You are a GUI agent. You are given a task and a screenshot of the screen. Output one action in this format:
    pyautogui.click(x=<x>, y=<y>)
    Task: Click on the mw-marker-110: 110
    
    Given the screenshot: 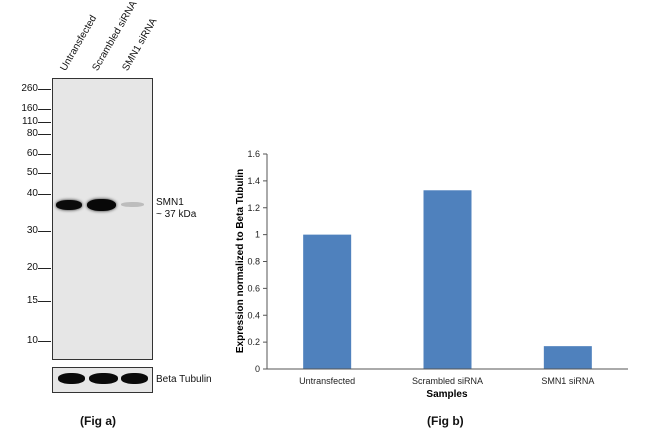 What is the action you would take?
    pyautogui.click(x=30, y=121)
    